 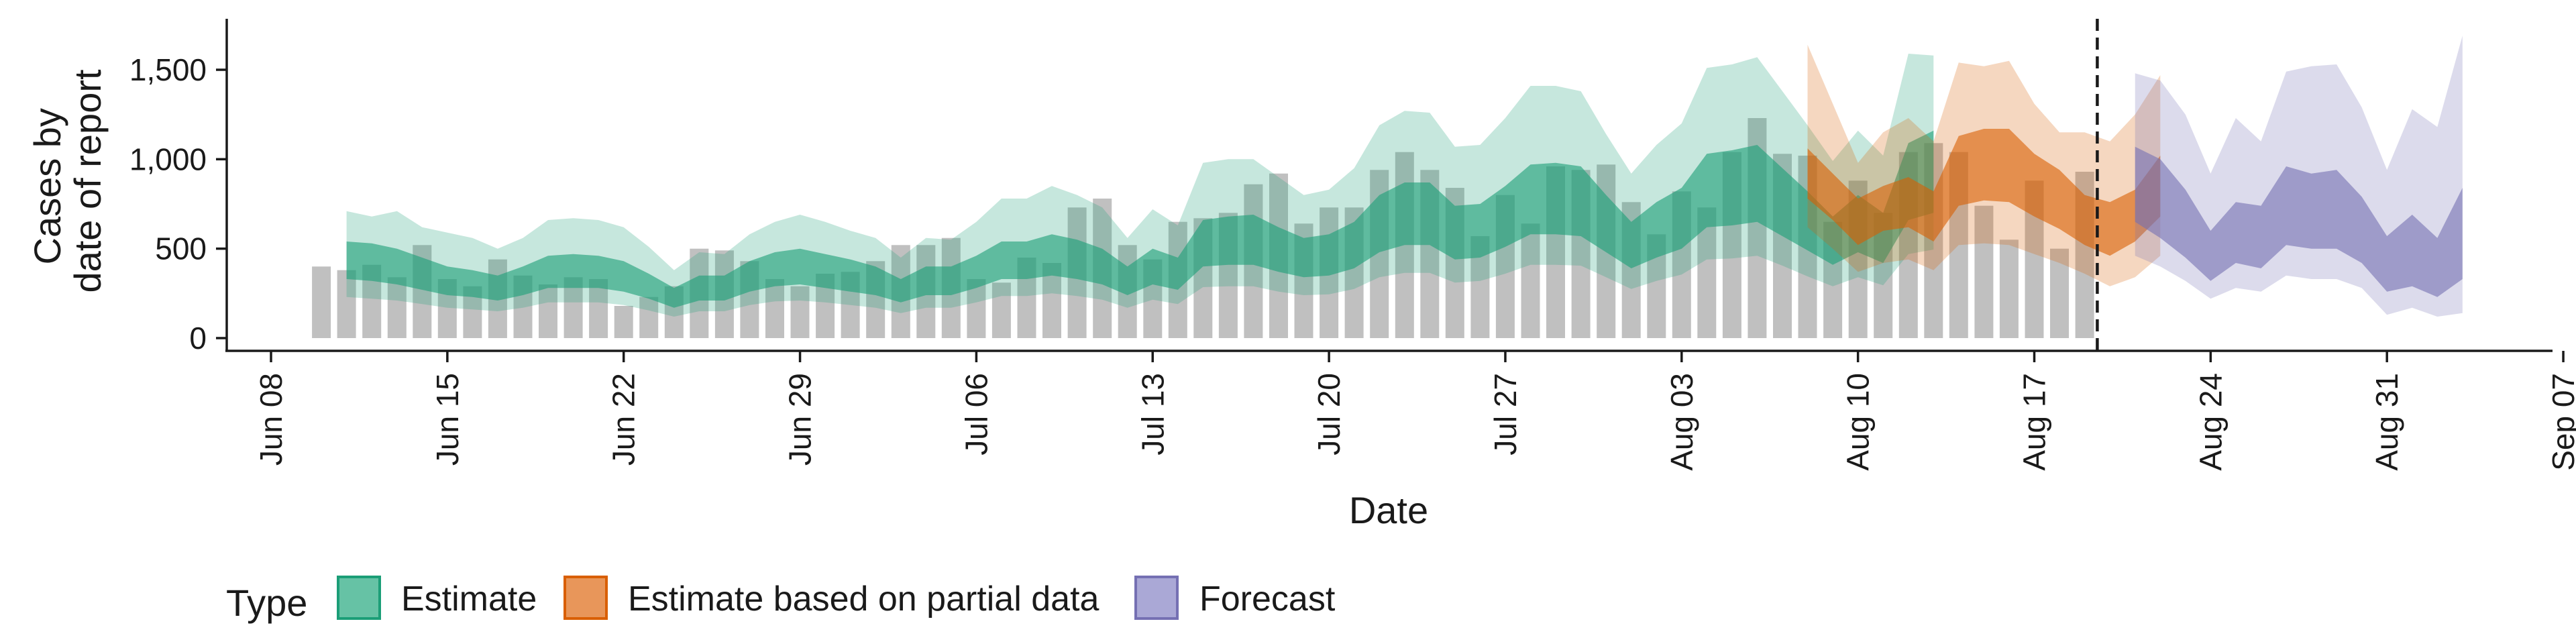 I want to click on y-axis-title-line-2: date of report, so click(x=87, y=181).